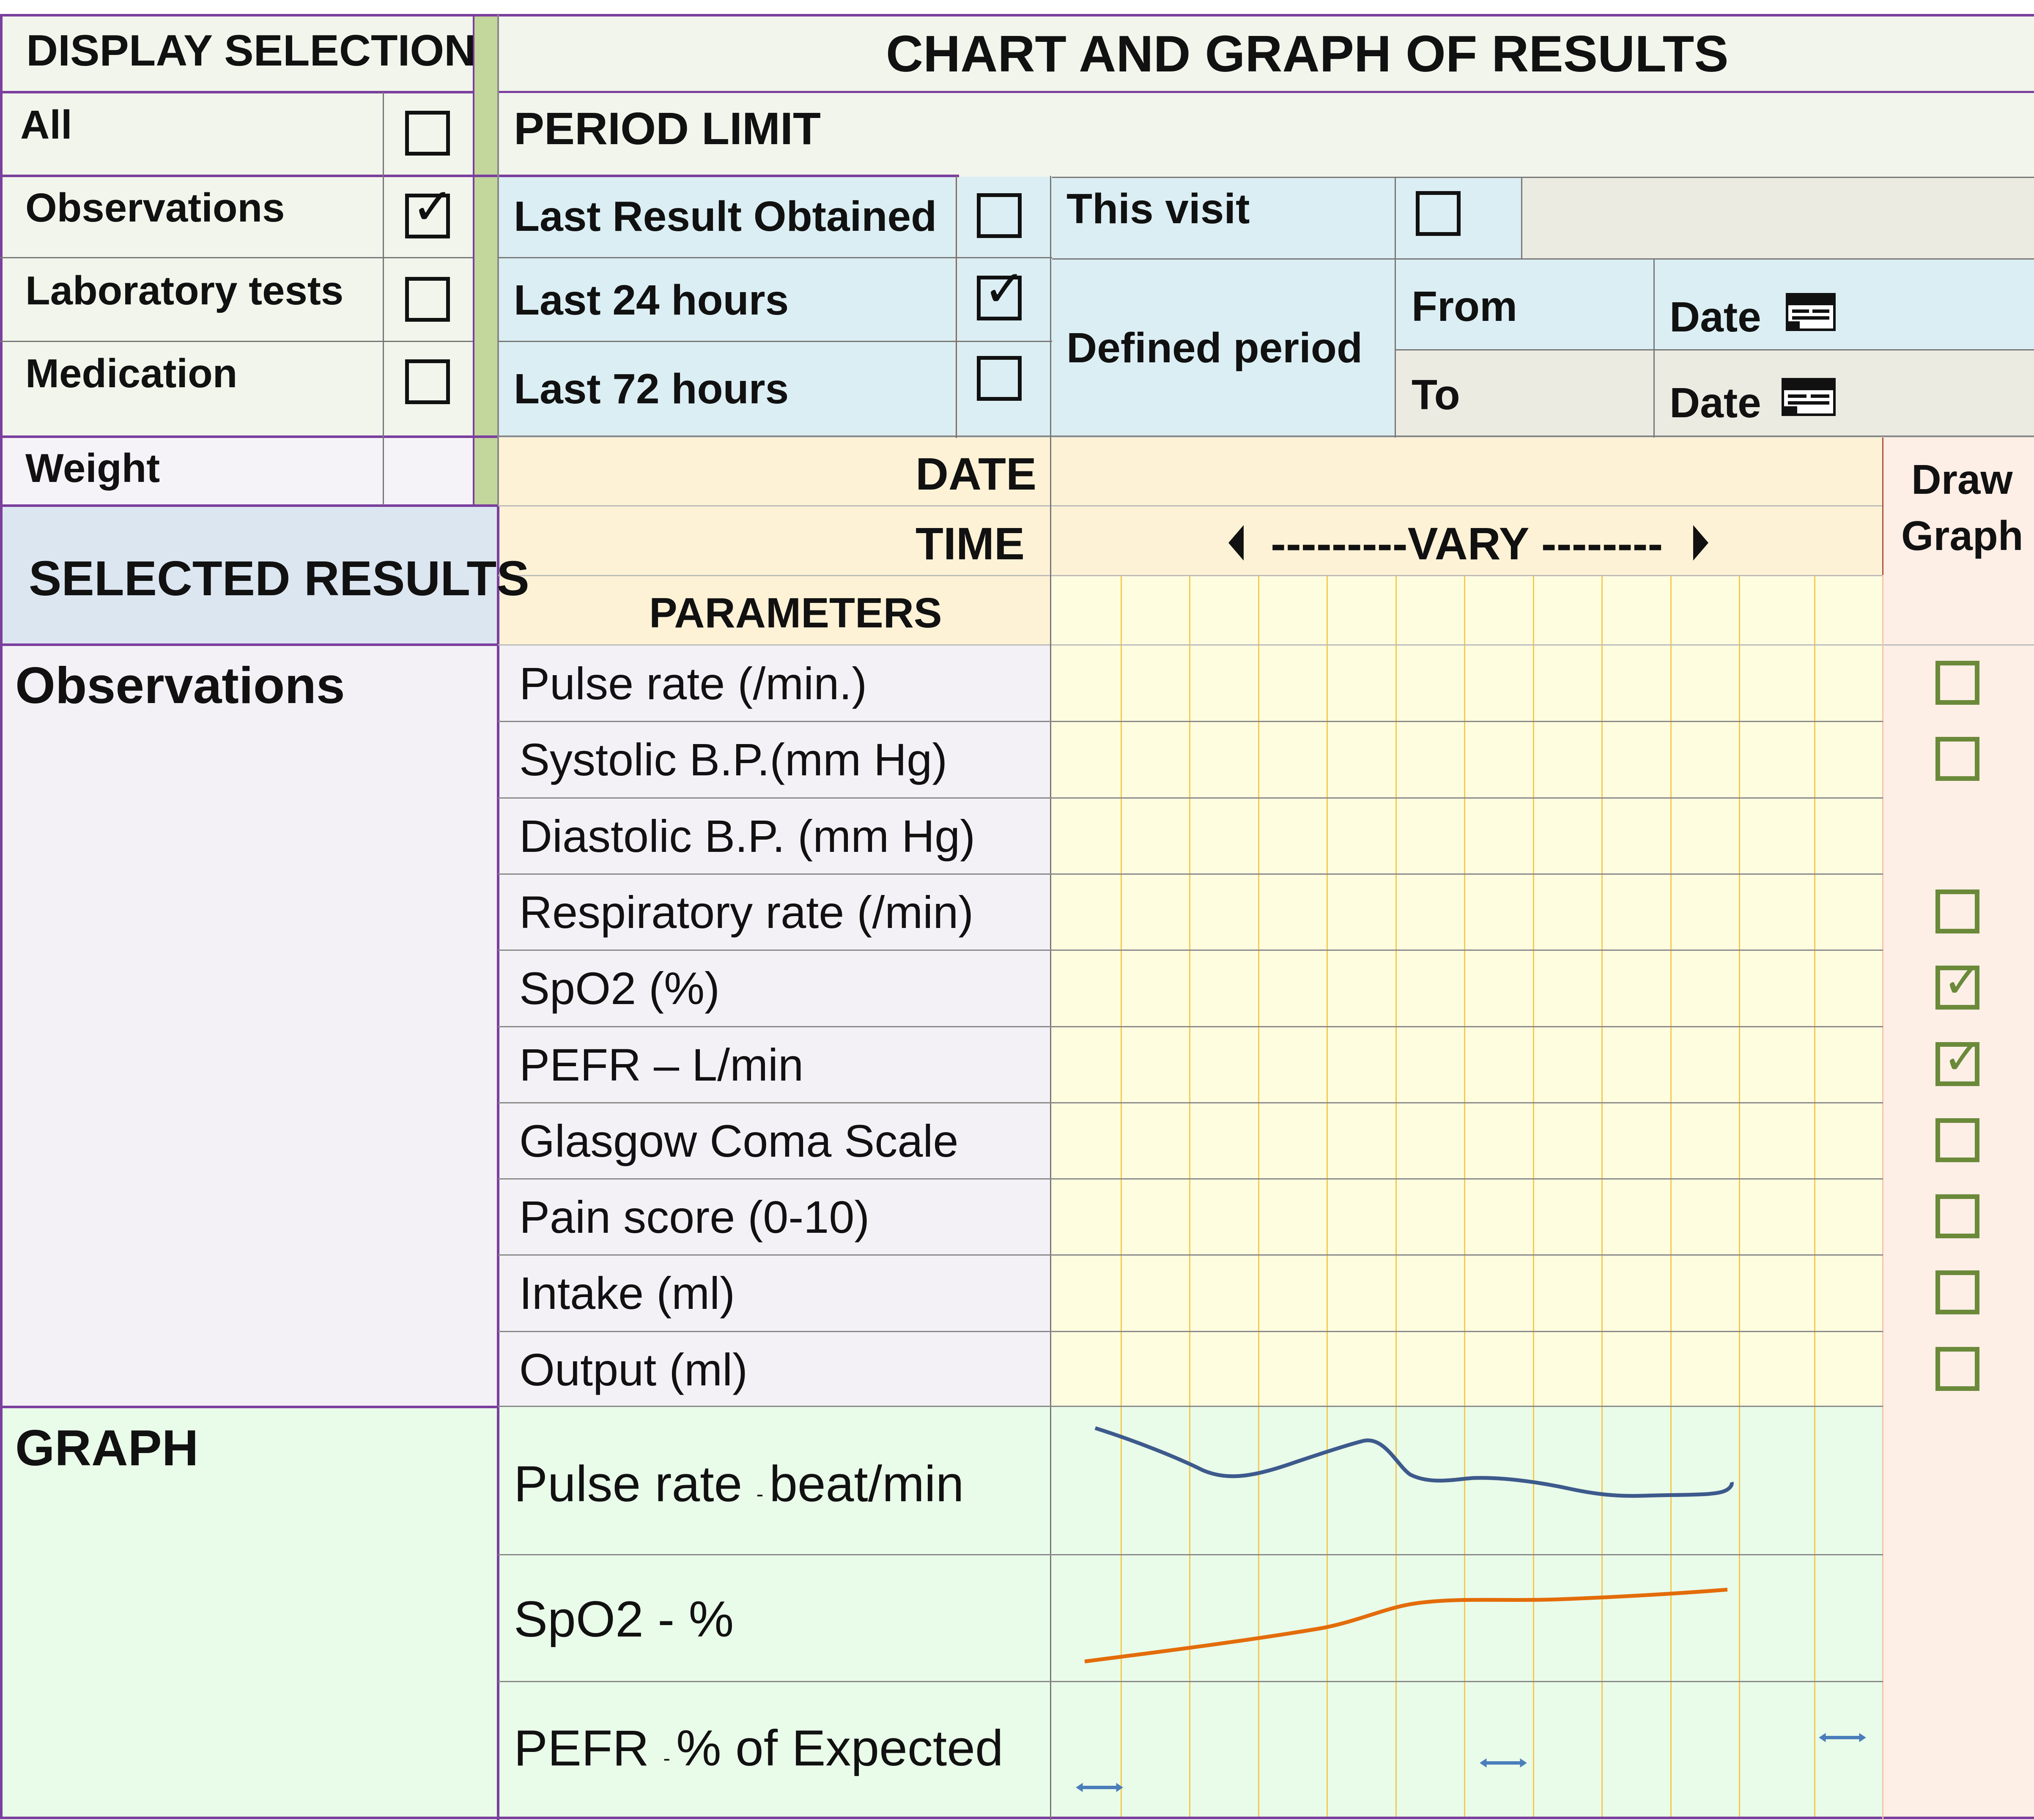 This screenshot has width=2034, height=1820. What do you see at coordinates (619, 989) in the screenshot?
I see `parameter-label: SpO2 (%)` at bounding box center [619, 989].